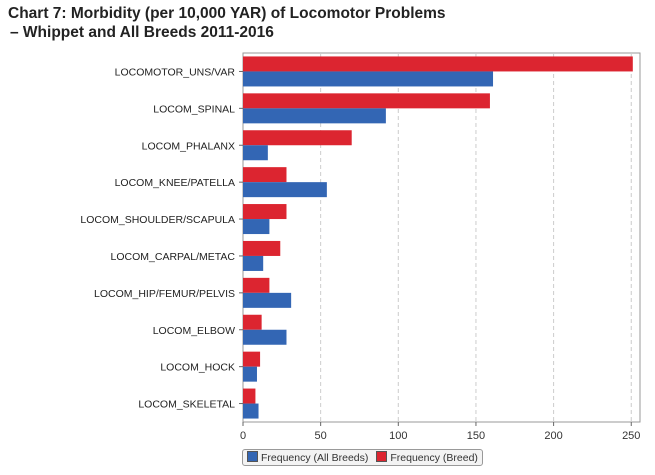  What do you see at coordinates (321, 436) in the screenshot?
I see `x-tick-label: 50` at bounding box center [321, 436].